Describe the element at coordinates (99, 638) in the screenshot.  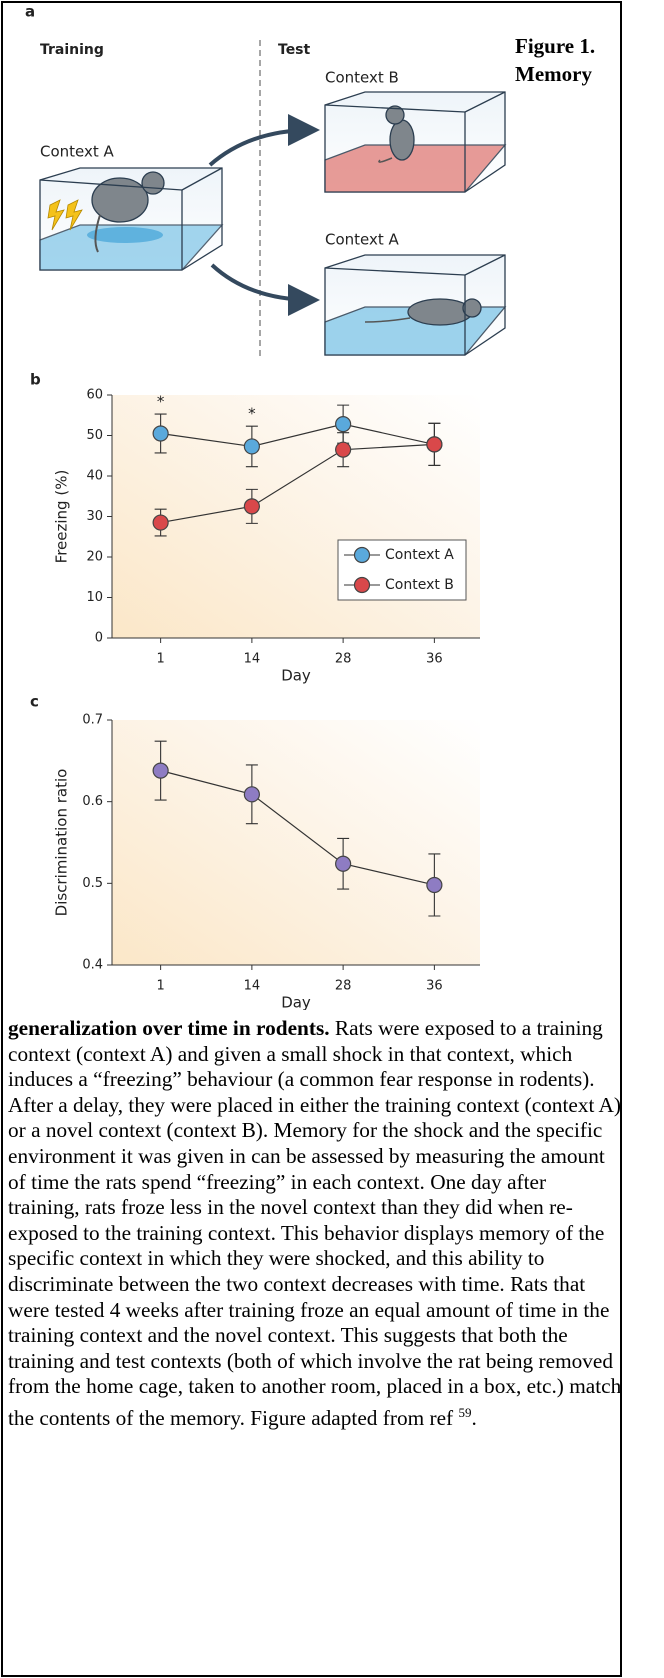
I see `y-tick-label: 0` at that location.